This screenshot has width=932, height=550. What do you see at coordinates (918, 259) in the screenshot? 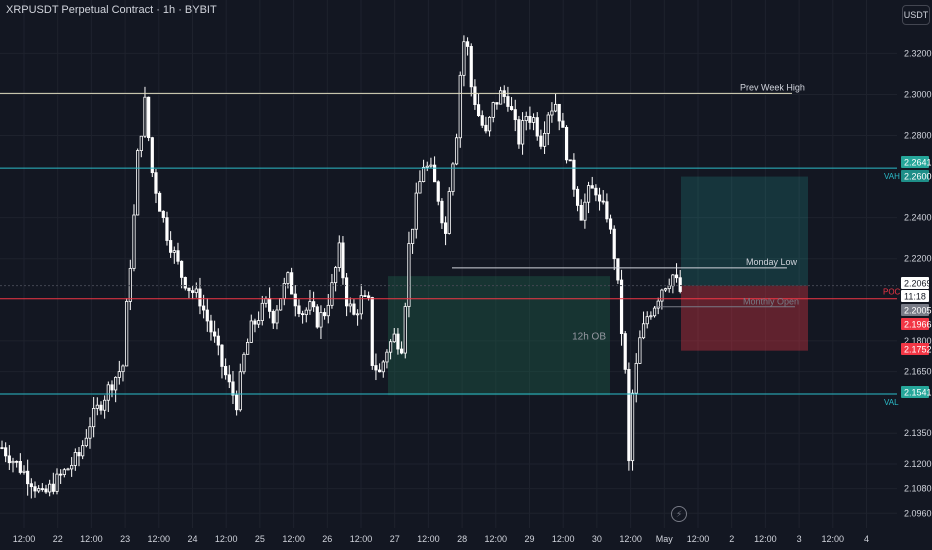
I see `y-tick-label: 2.2200` at bounding box center [918, 259].